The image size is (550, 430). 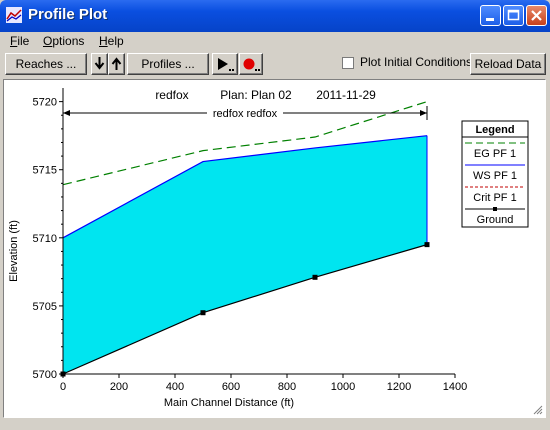 What do you see at coordinates (68, 14) in the screenshot?
I see `window-title: Profile Plot` at bounding box center [68, 14].